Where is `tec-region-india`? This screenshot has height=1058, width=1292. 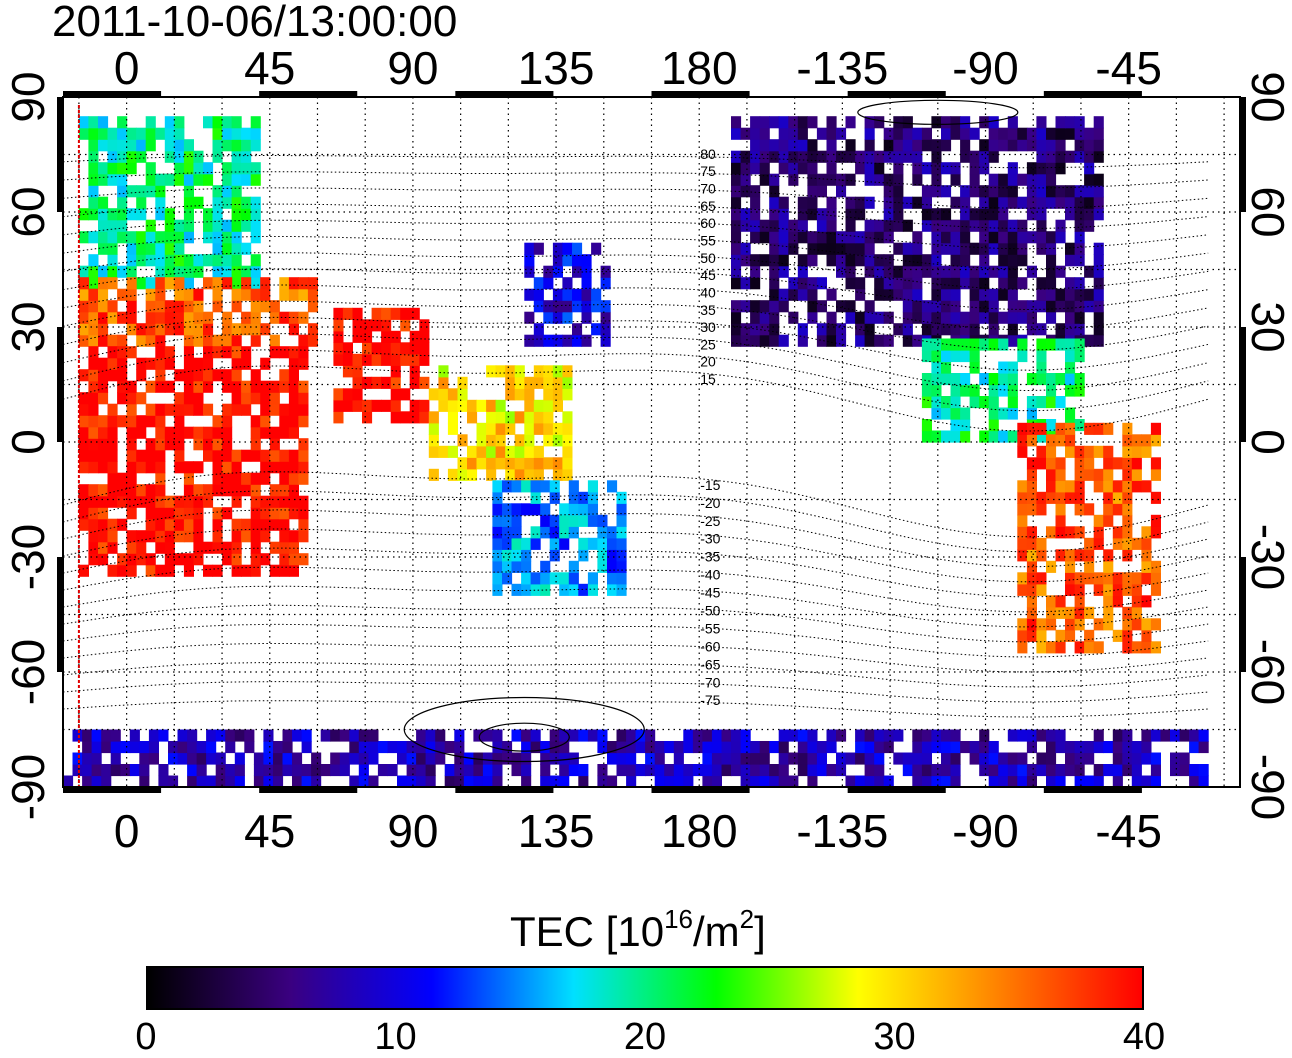
tec-region-india is located at coordinates (381, 365).